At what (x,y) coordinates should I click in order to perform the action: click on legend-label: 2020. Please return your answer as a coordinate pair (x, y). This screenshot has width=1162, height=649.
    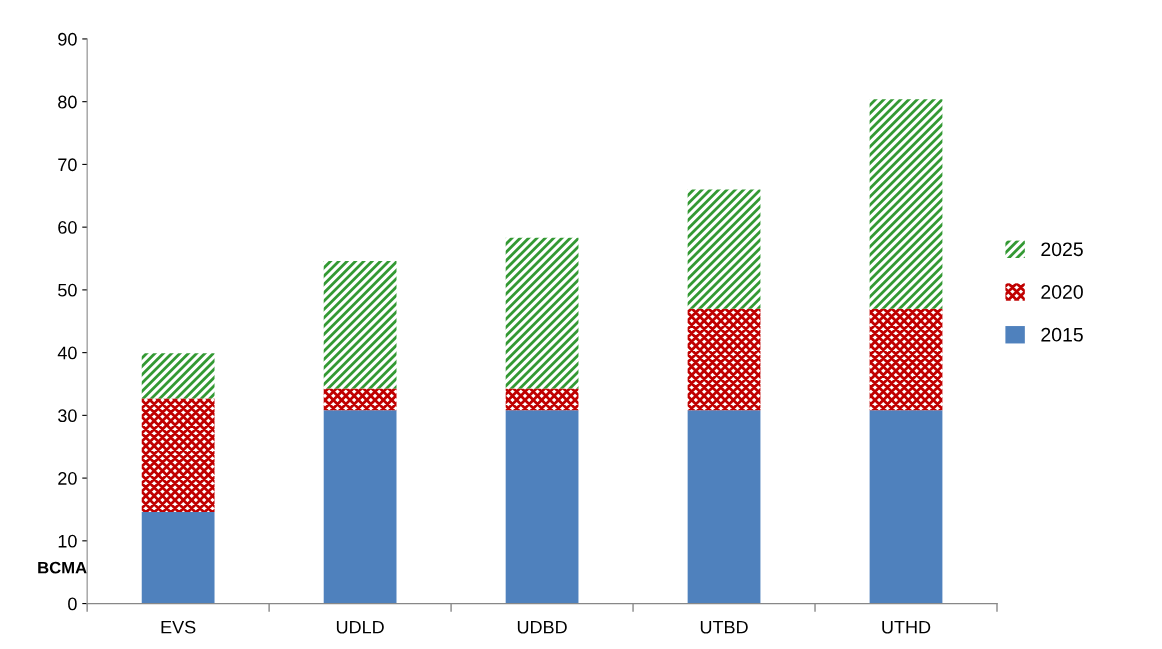
    Looking at the image, I should click on (1062, 292).